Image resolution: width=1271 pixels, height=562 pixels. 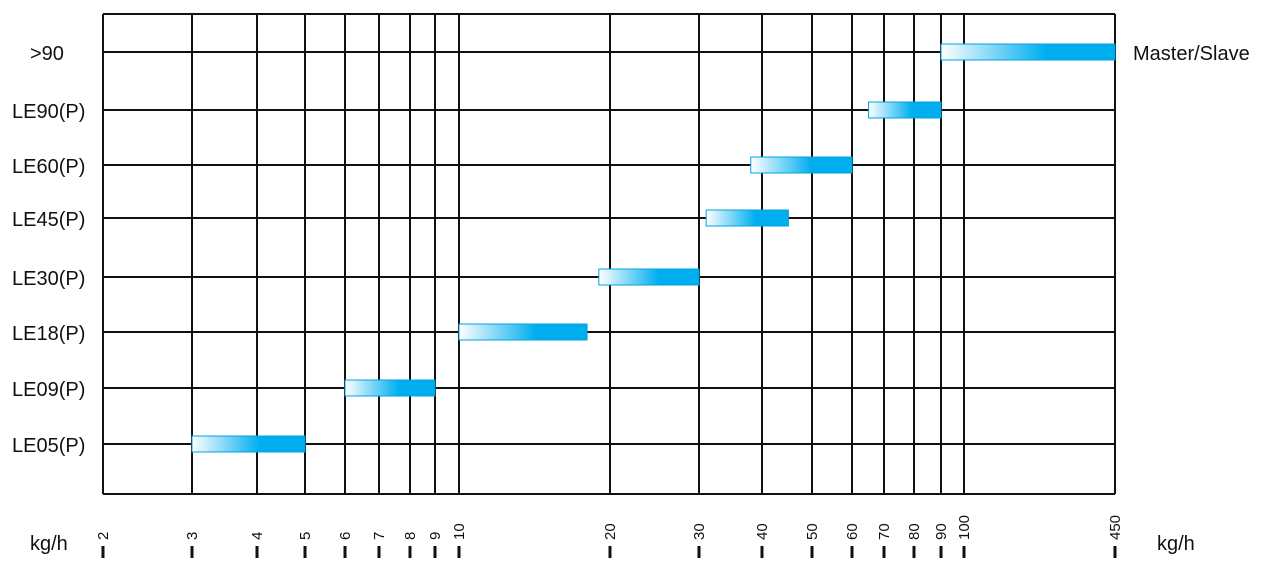 What do you see at coordinates (435, 536) in the screenshot?
I see `x-tick-label: 9` at bounding box center [435, 536].